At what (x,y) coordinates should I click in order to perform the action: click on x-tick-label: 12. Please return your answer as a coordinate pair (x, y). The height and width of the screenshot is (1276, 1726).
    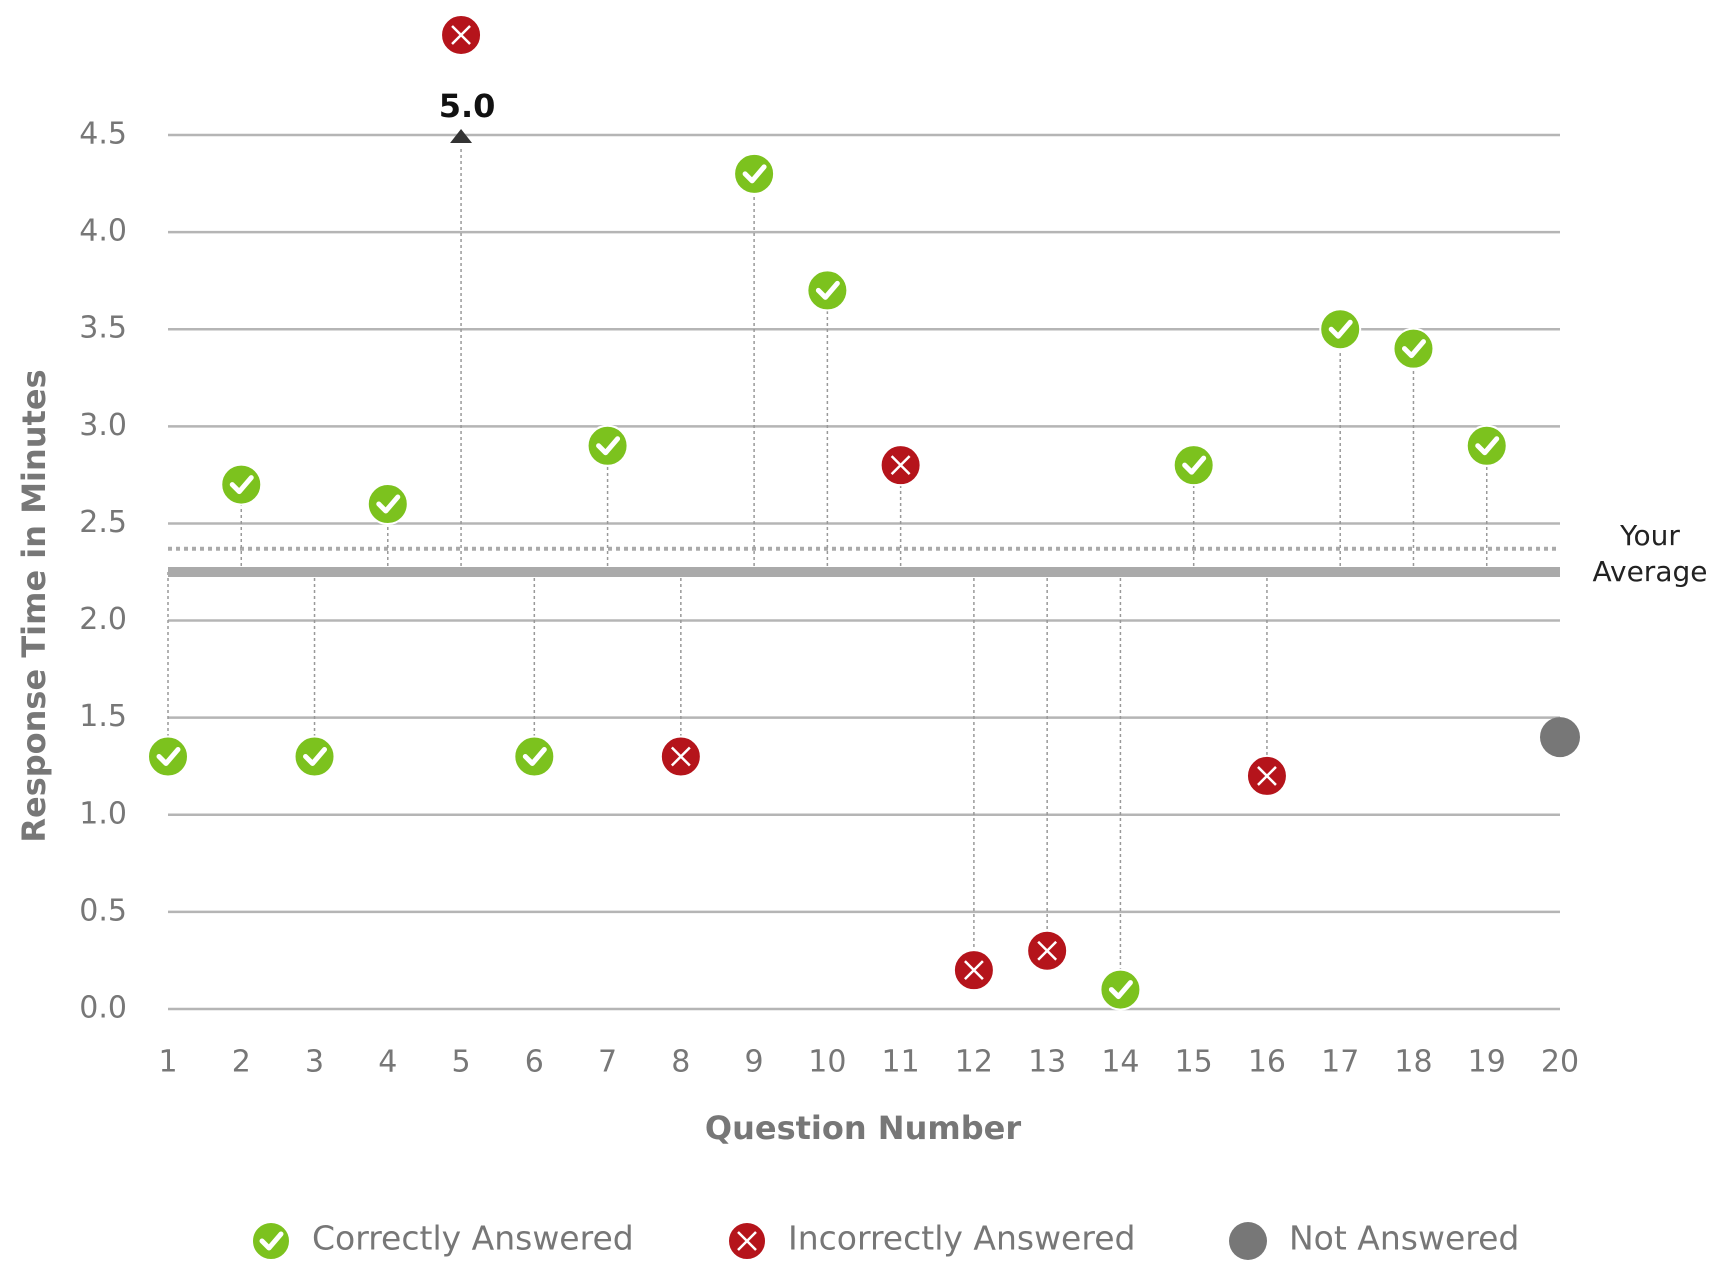
    Looking at the image, I should click on (974, 1062).